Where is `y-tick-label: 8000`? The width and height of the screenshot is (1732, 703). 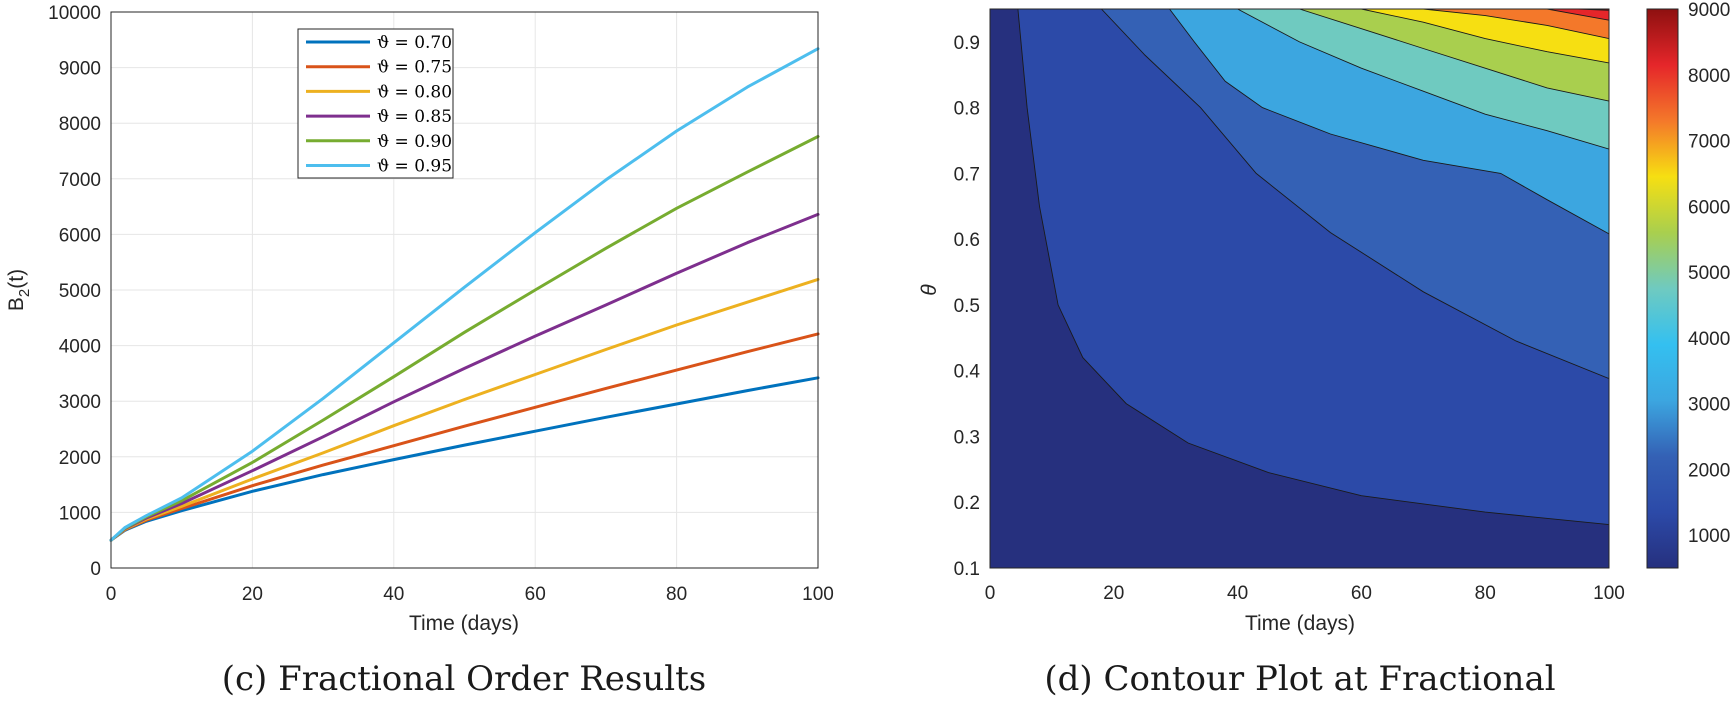
y-tick-label: 8000 is located at coordinates (80, 124).